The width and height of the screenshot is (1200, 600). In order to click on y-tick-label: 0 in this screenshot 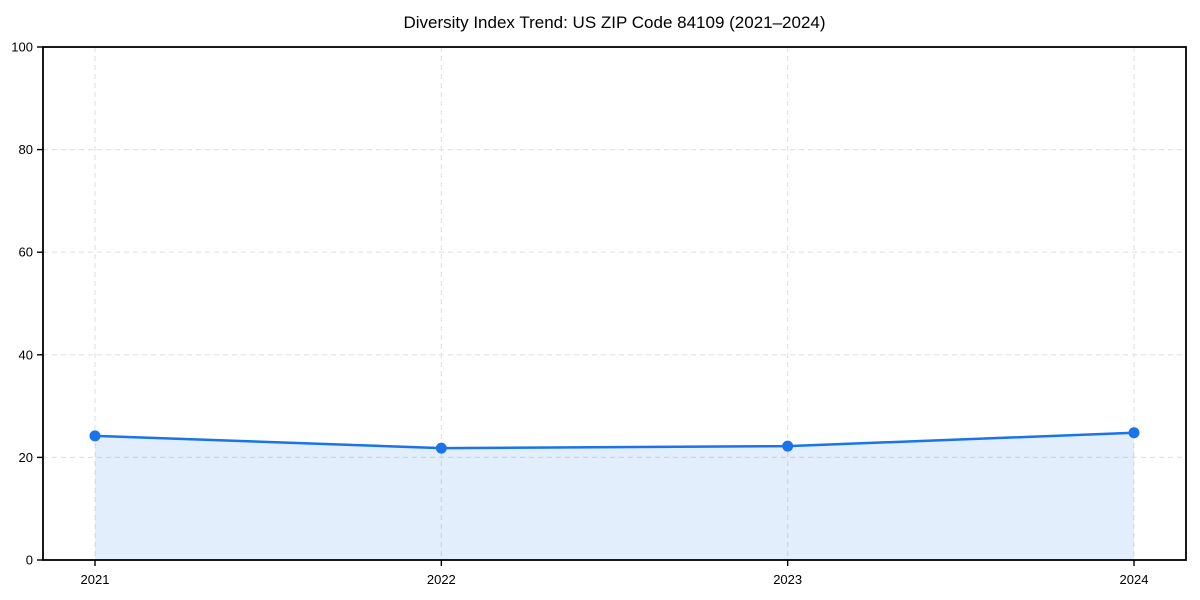, I will do `click(29, 560)`.